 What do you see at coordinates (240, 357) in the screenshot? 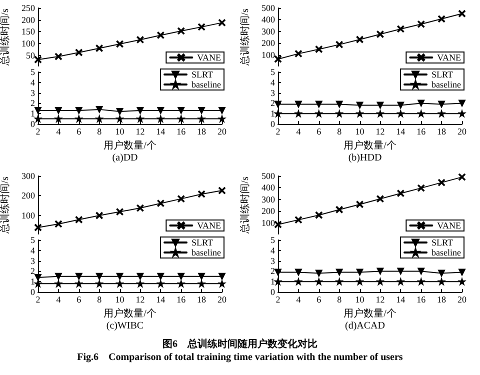
I see `caption: Fig.6 Comparison of total training time variation with the number of users` at bounding box center [240, 357].